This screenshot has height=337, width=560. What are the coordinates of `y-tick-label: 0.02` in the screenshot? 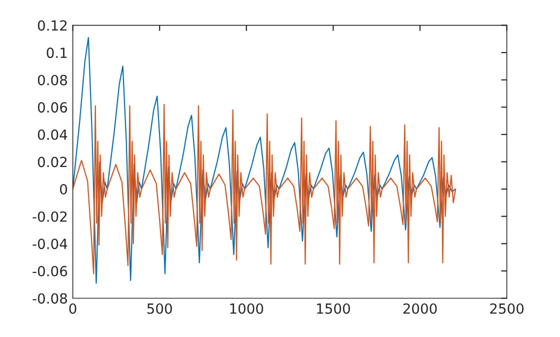 It's located at (52, 162).